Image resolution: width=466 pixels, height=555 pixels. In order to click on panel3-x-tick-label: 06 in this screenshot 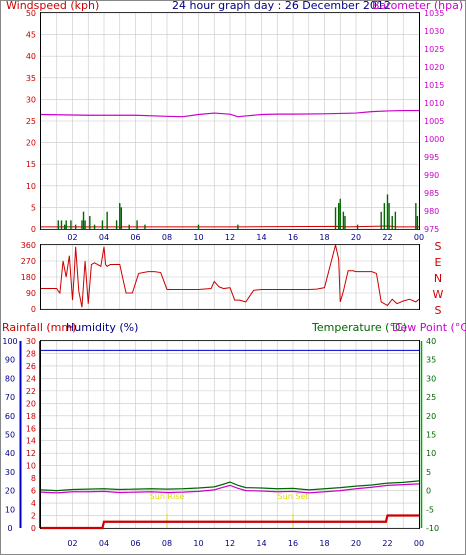, I will do `click(135, 543)`.